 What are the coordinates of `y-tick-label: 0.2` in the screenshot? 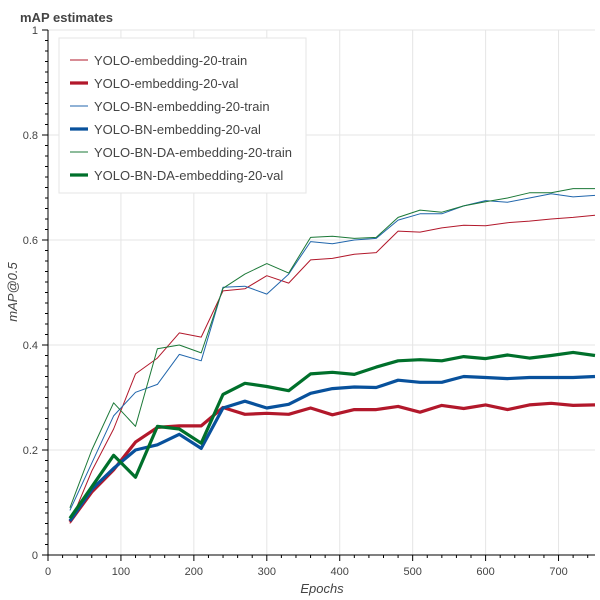 It's located at (30, 451).